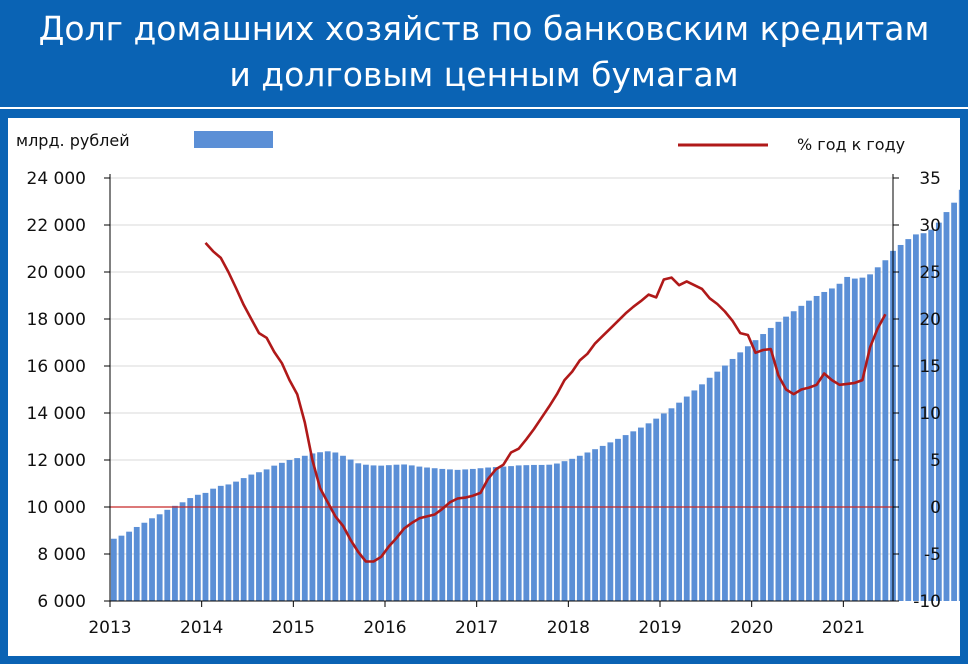 This screenshot has height=664, width=968. What do you see at coordinates (384, 628) in the screenshot?
I see `x-tick-label: 2016` at bounding box center [384, 628].